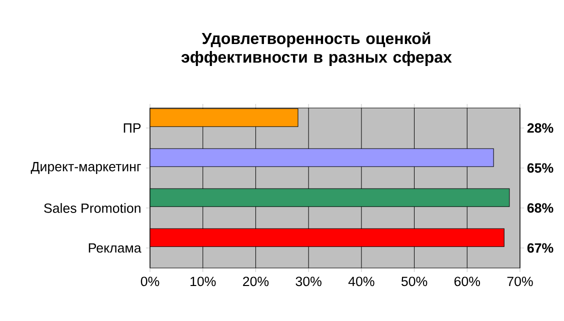 This screenshot has width=564, height=321. Describe the element at coordinates (92, 208) in the screenshot. I see `y-tick-label: Sales Promotion` at that location.